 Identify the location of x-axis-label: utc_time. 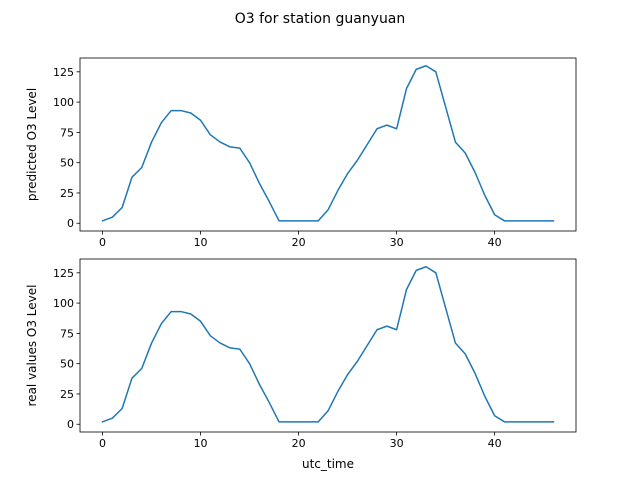
(328, 464).